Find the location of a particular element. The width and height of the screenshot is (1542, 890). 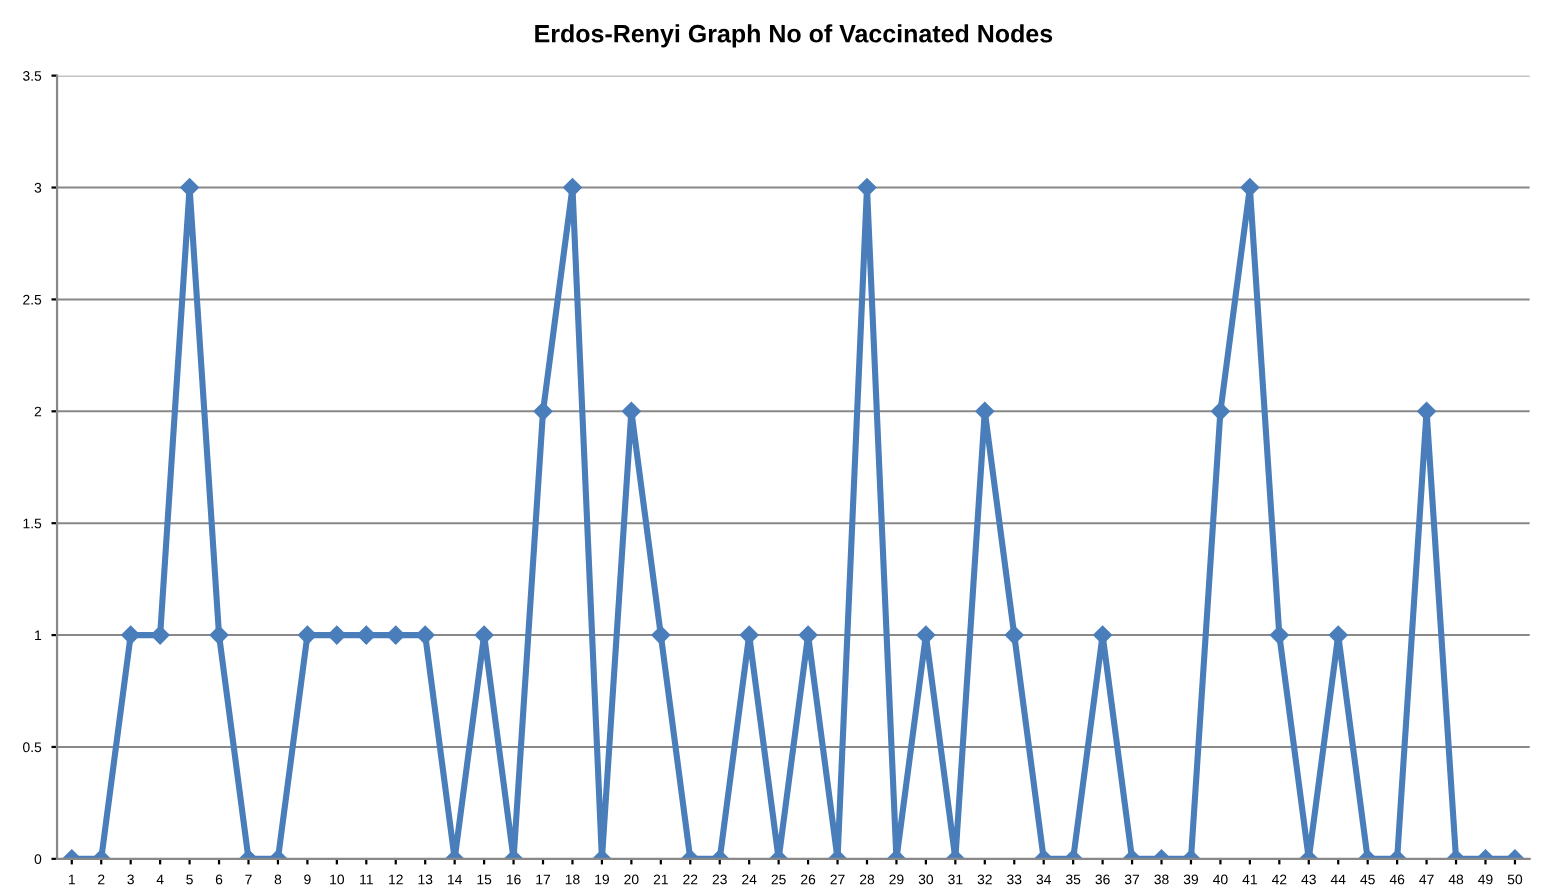

chart-title: Erdos-Renyi Graph No of Vaccinated Nodes is located at coordinates (794, 36).